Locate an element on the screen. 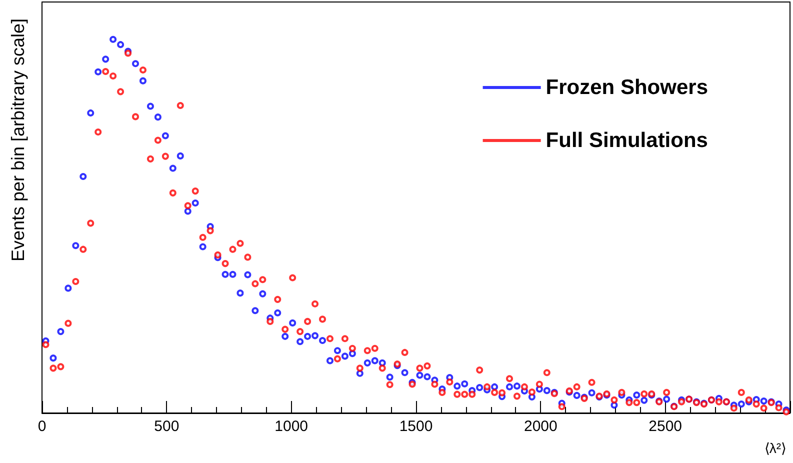 Image resolution: width=793 pixels, height=463 pixels. x-tick-label: 0 is located at coordinates (42, 426).